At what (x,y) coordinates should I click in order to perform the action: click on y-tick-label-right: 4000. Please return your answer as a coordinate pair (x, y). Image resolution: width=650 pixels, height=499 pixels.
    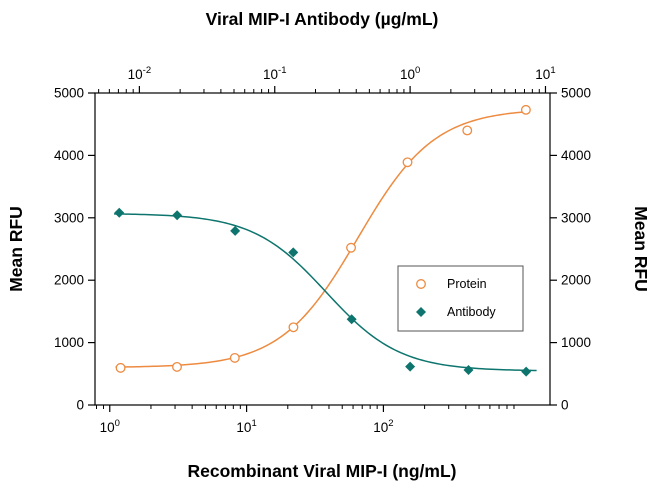
    Looking at the image, I should click on (576, 155).